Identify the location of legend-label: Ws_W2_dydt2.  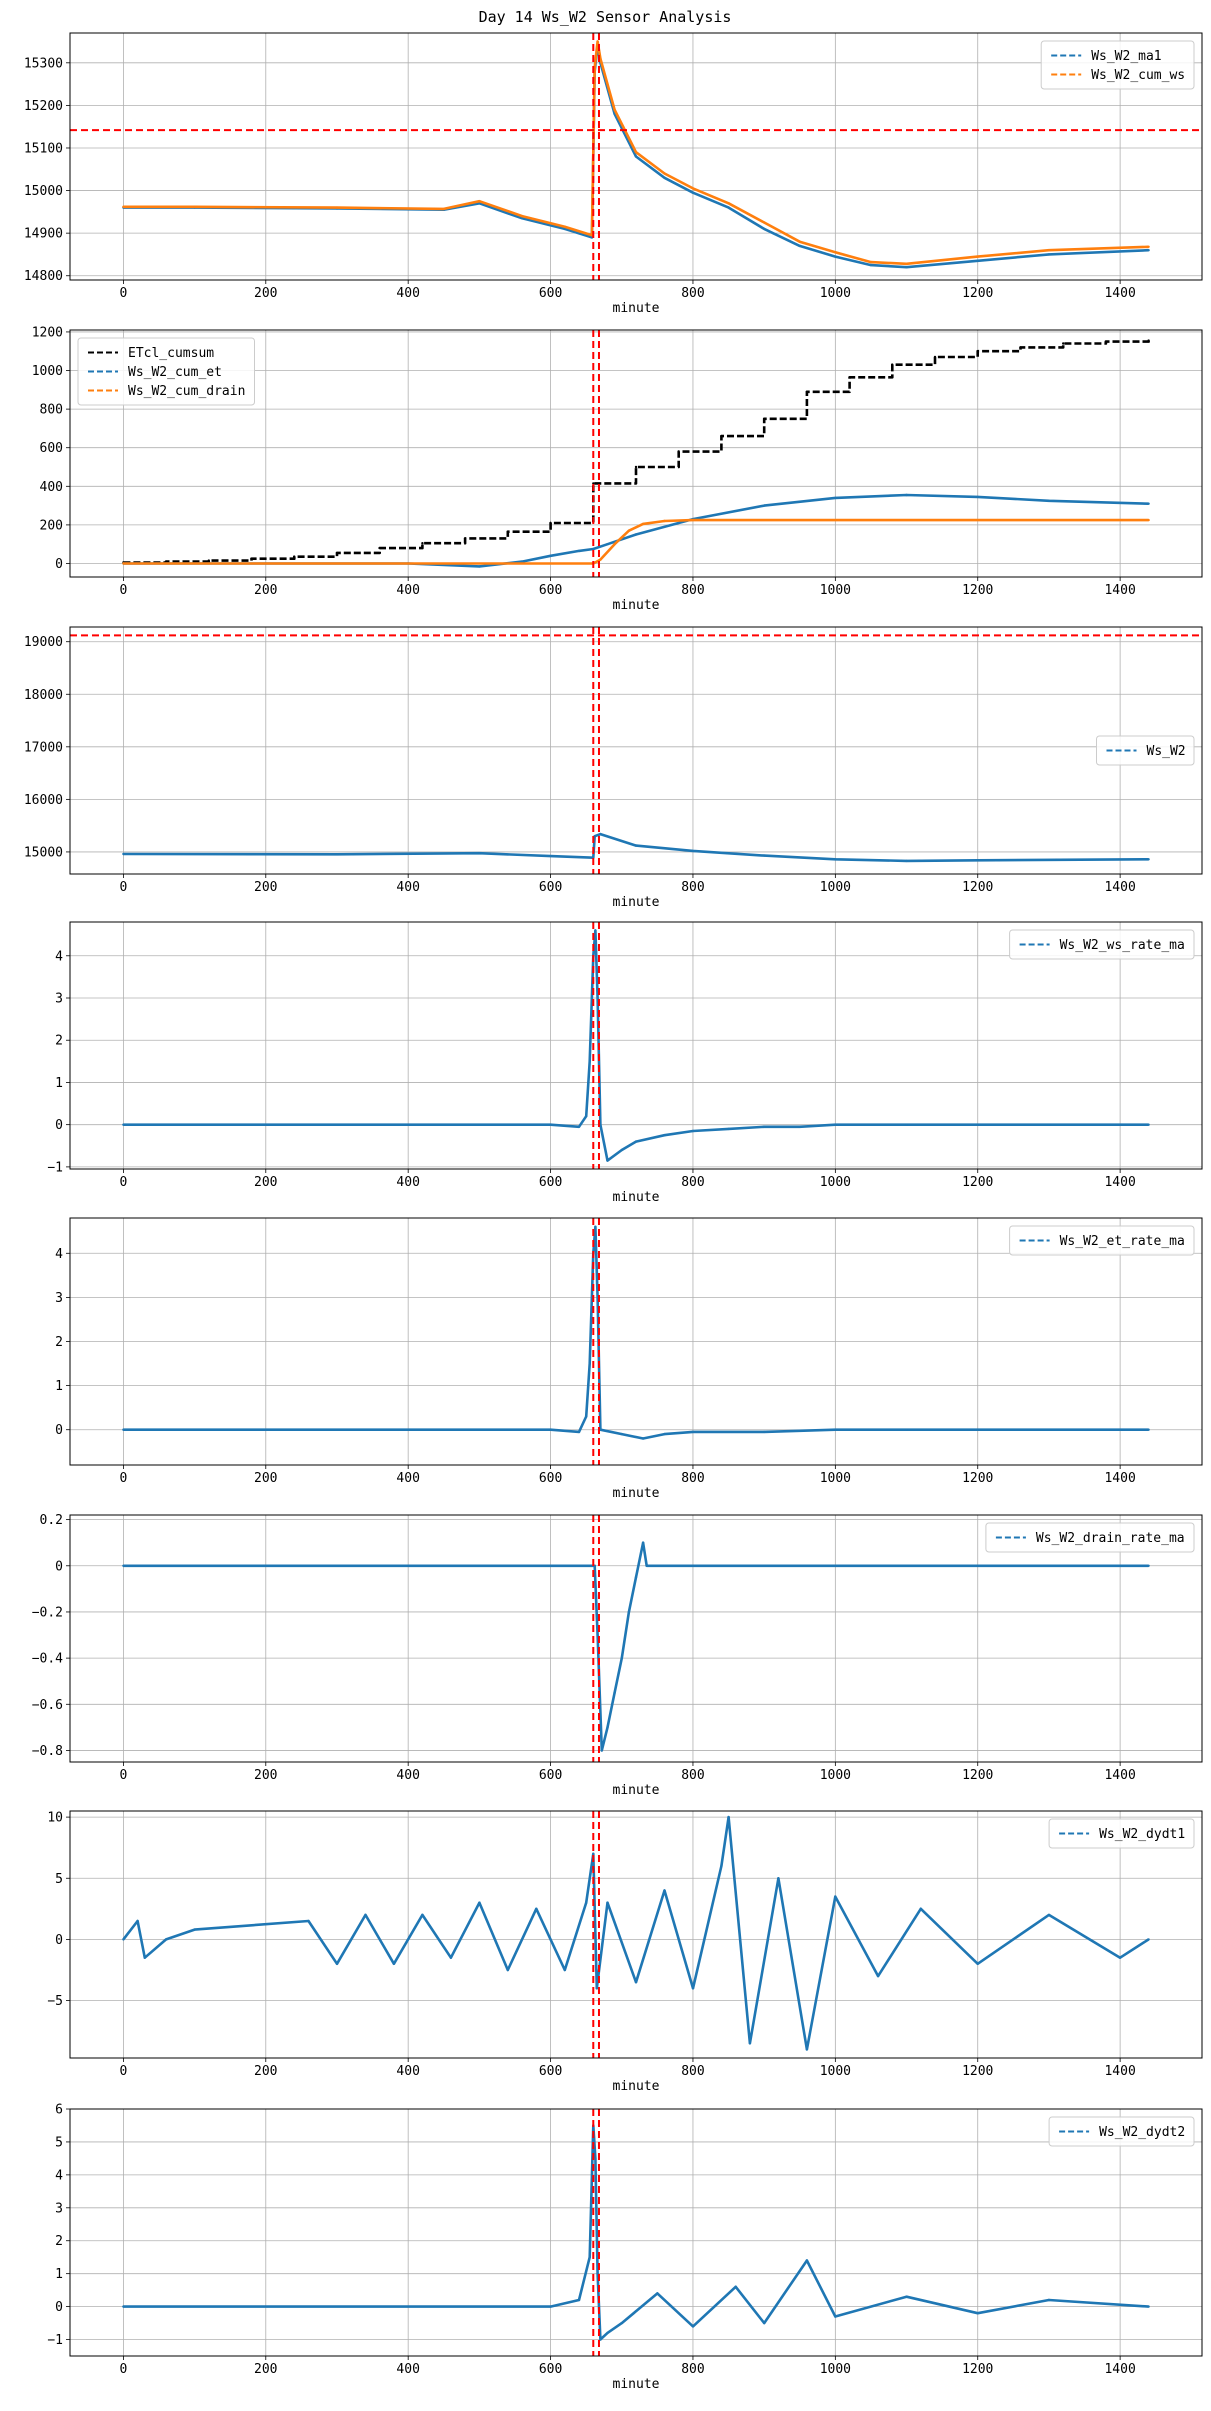
(1142, 2132).